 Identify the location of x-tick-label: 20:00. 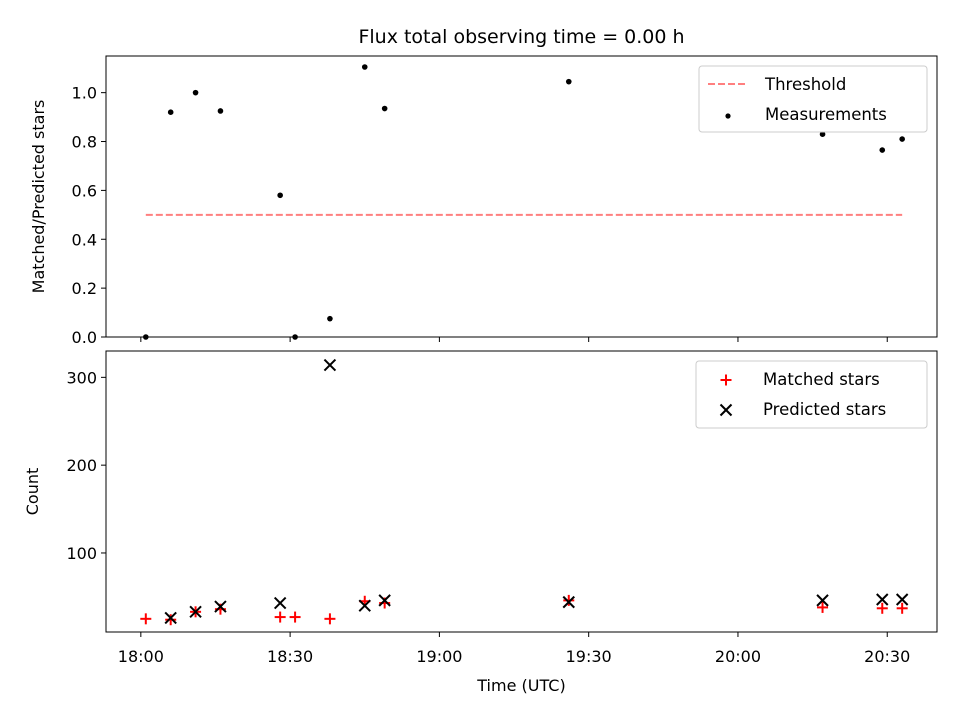
(738, 656).